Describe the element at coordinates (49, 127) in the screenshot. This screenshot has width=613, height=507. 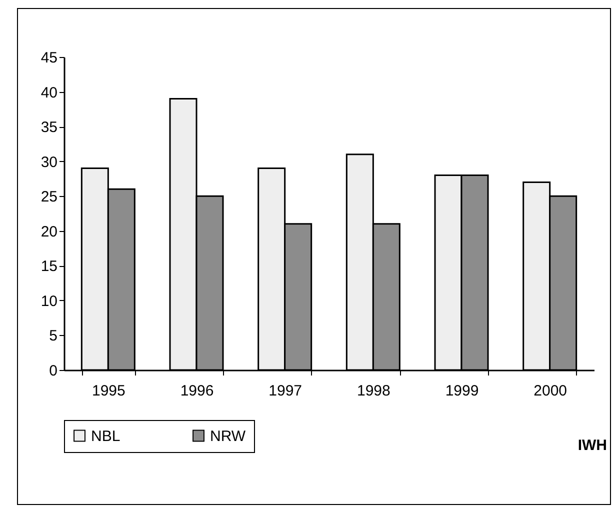
I see `y-tick-label: 35` at that location.